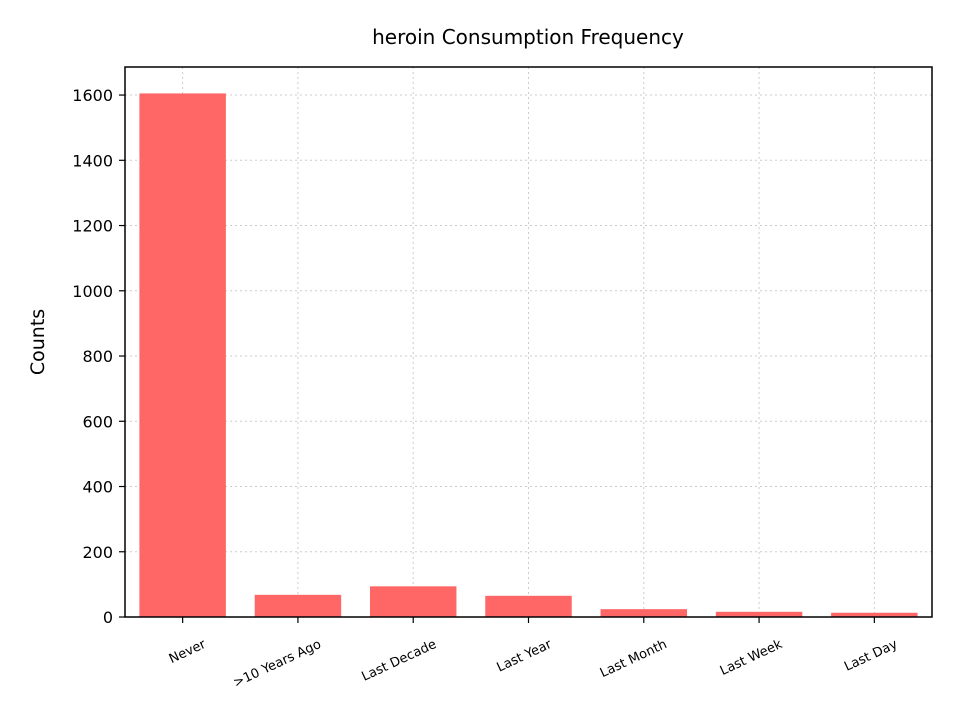  What do you see at coordinates (108, 617) in the screenshot?
I see `y-tick-label: 0` at bounding box center [108, 617].